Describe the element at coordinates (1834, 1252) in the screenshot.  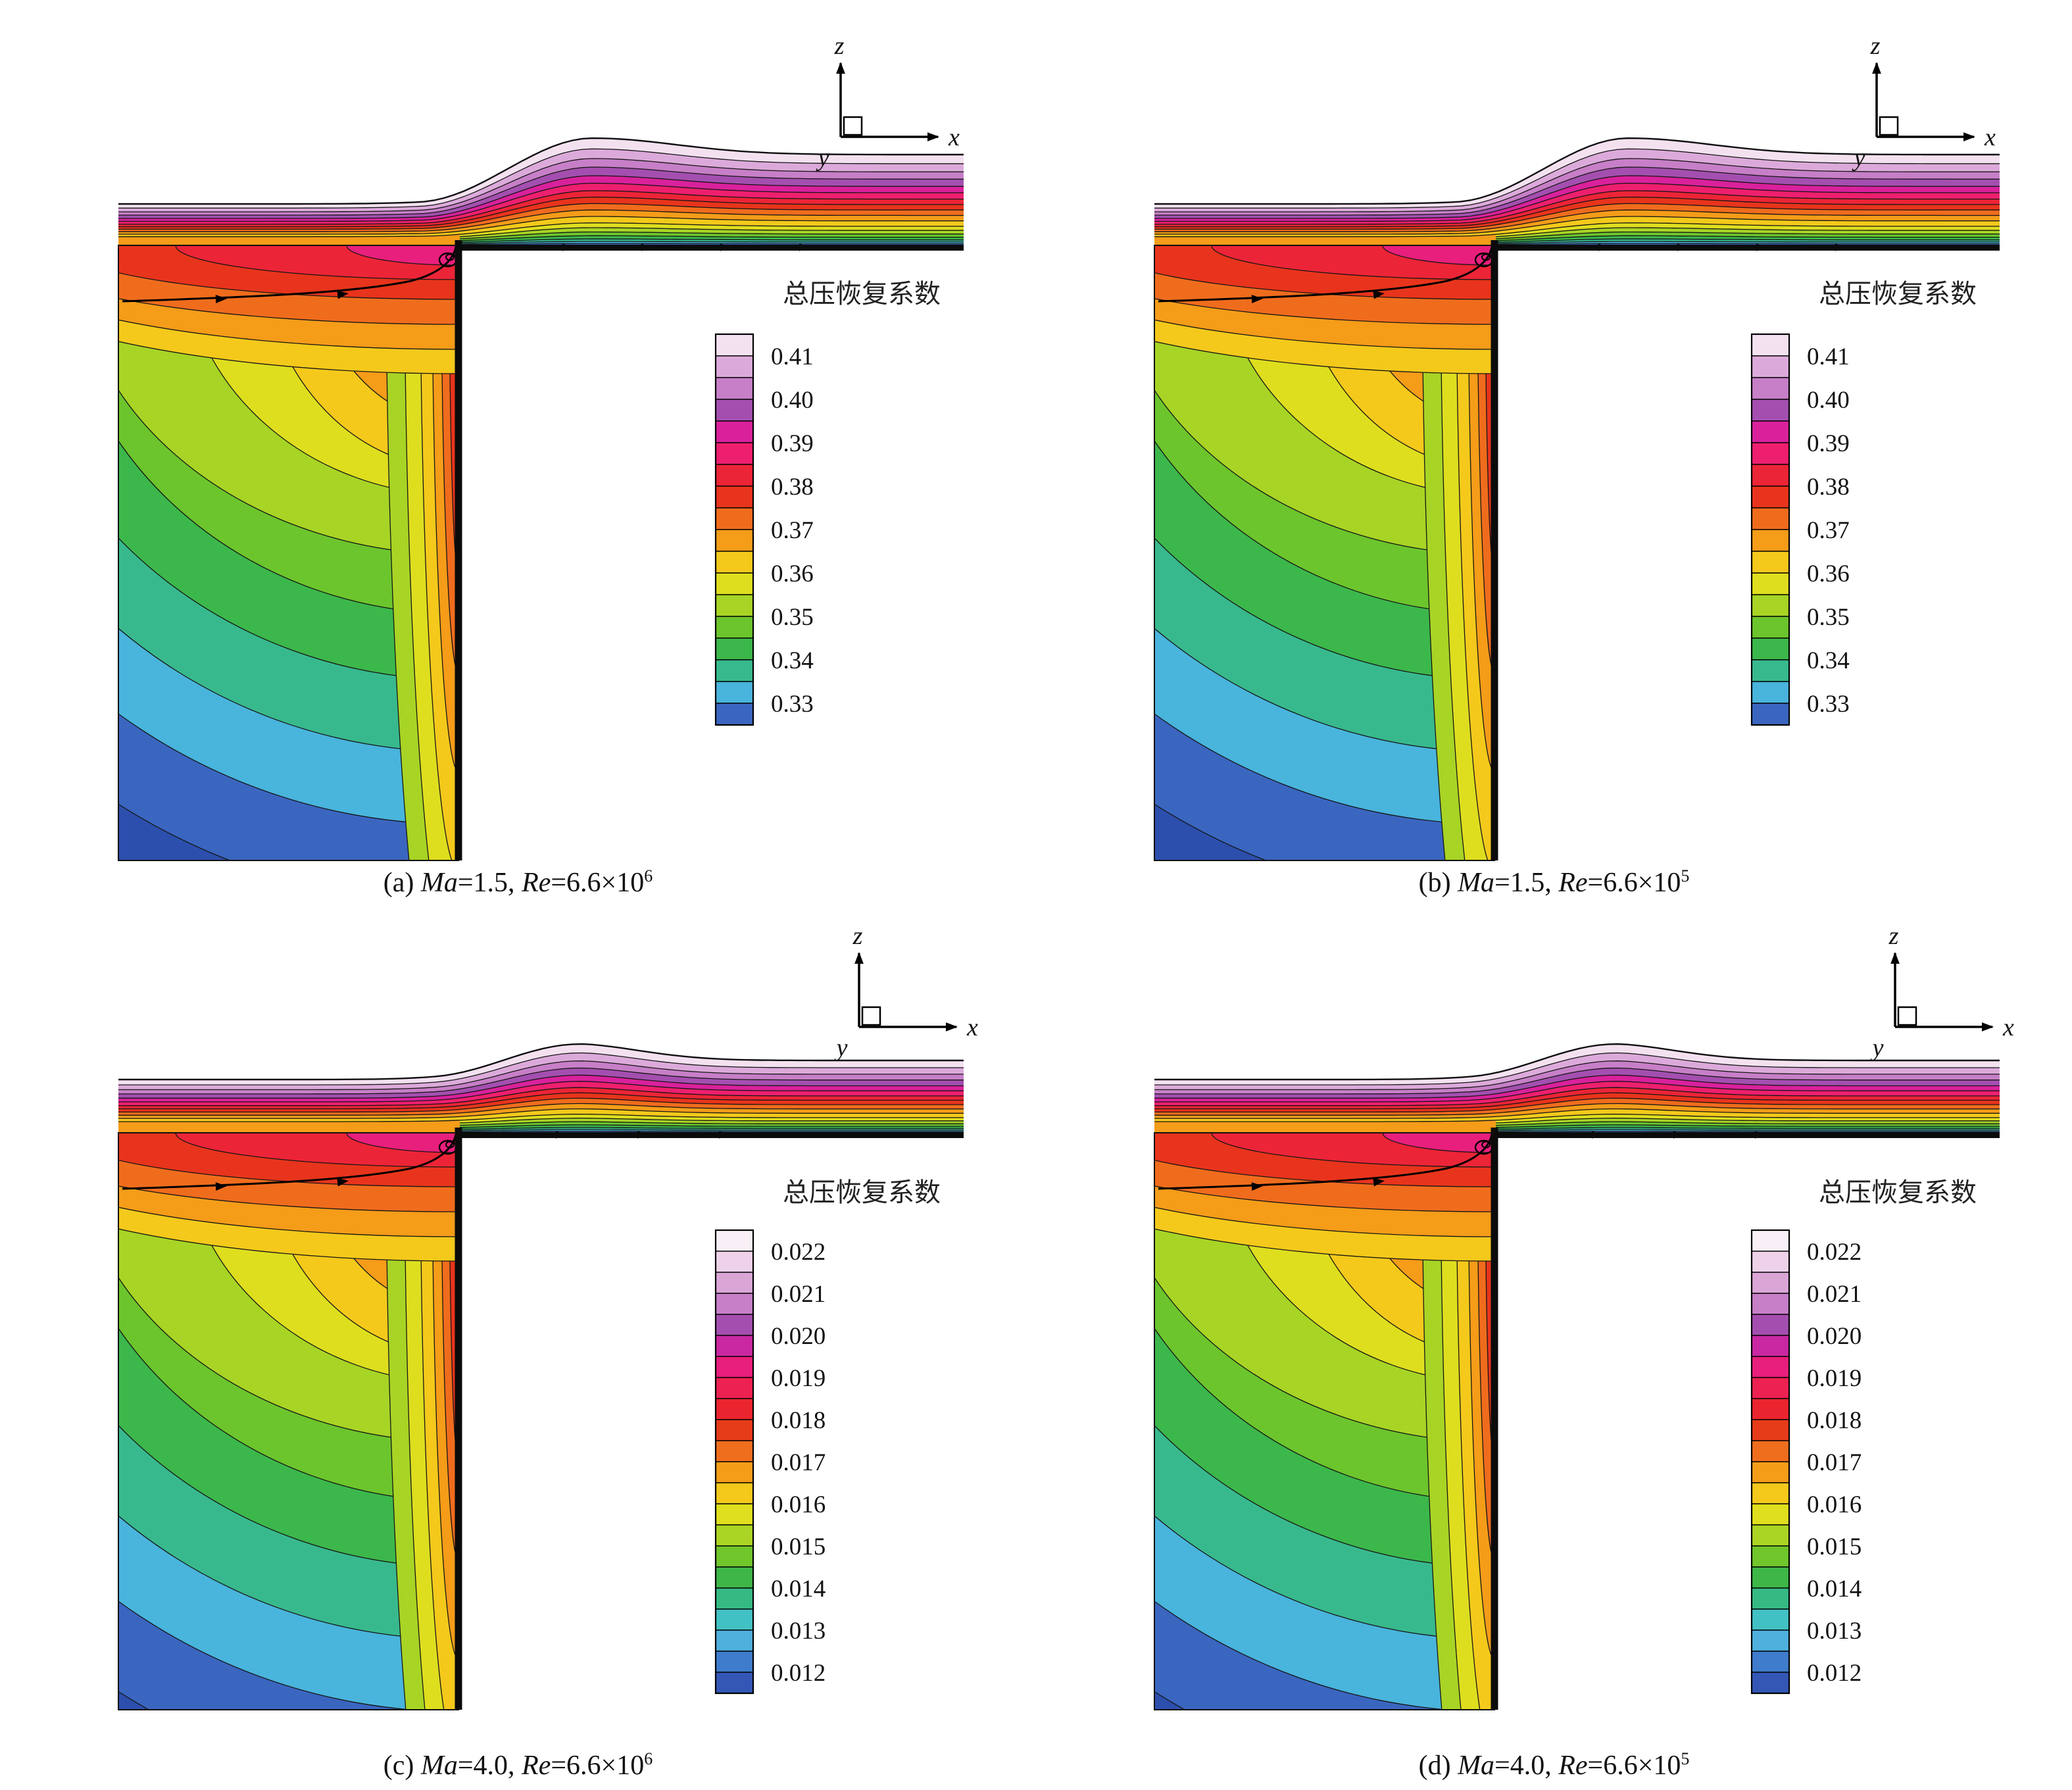
I see `legend-label: 0.022` at that location.